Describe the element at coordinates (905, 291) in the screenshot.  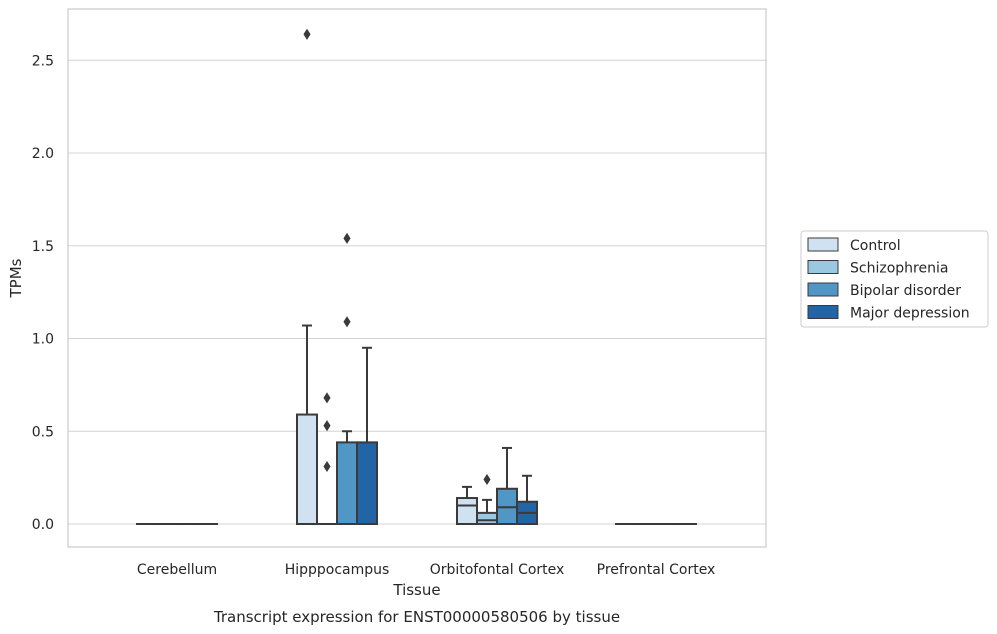
I see `legend-label: Bipolar disorder` at that location.